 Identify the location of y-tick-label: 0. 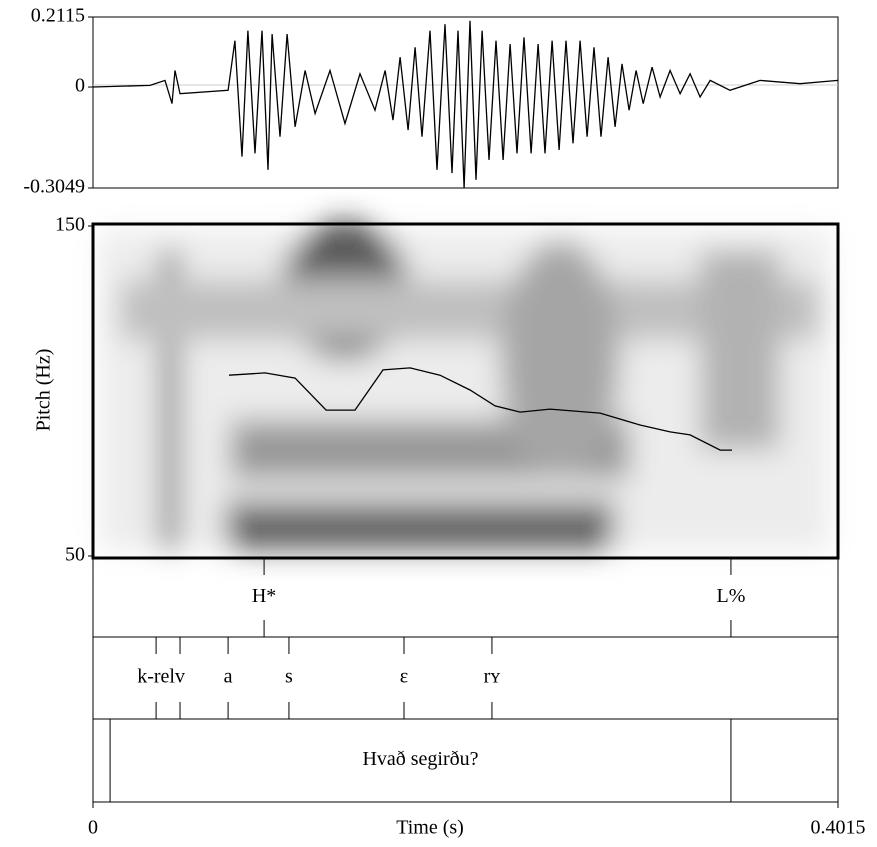
(80, 86).